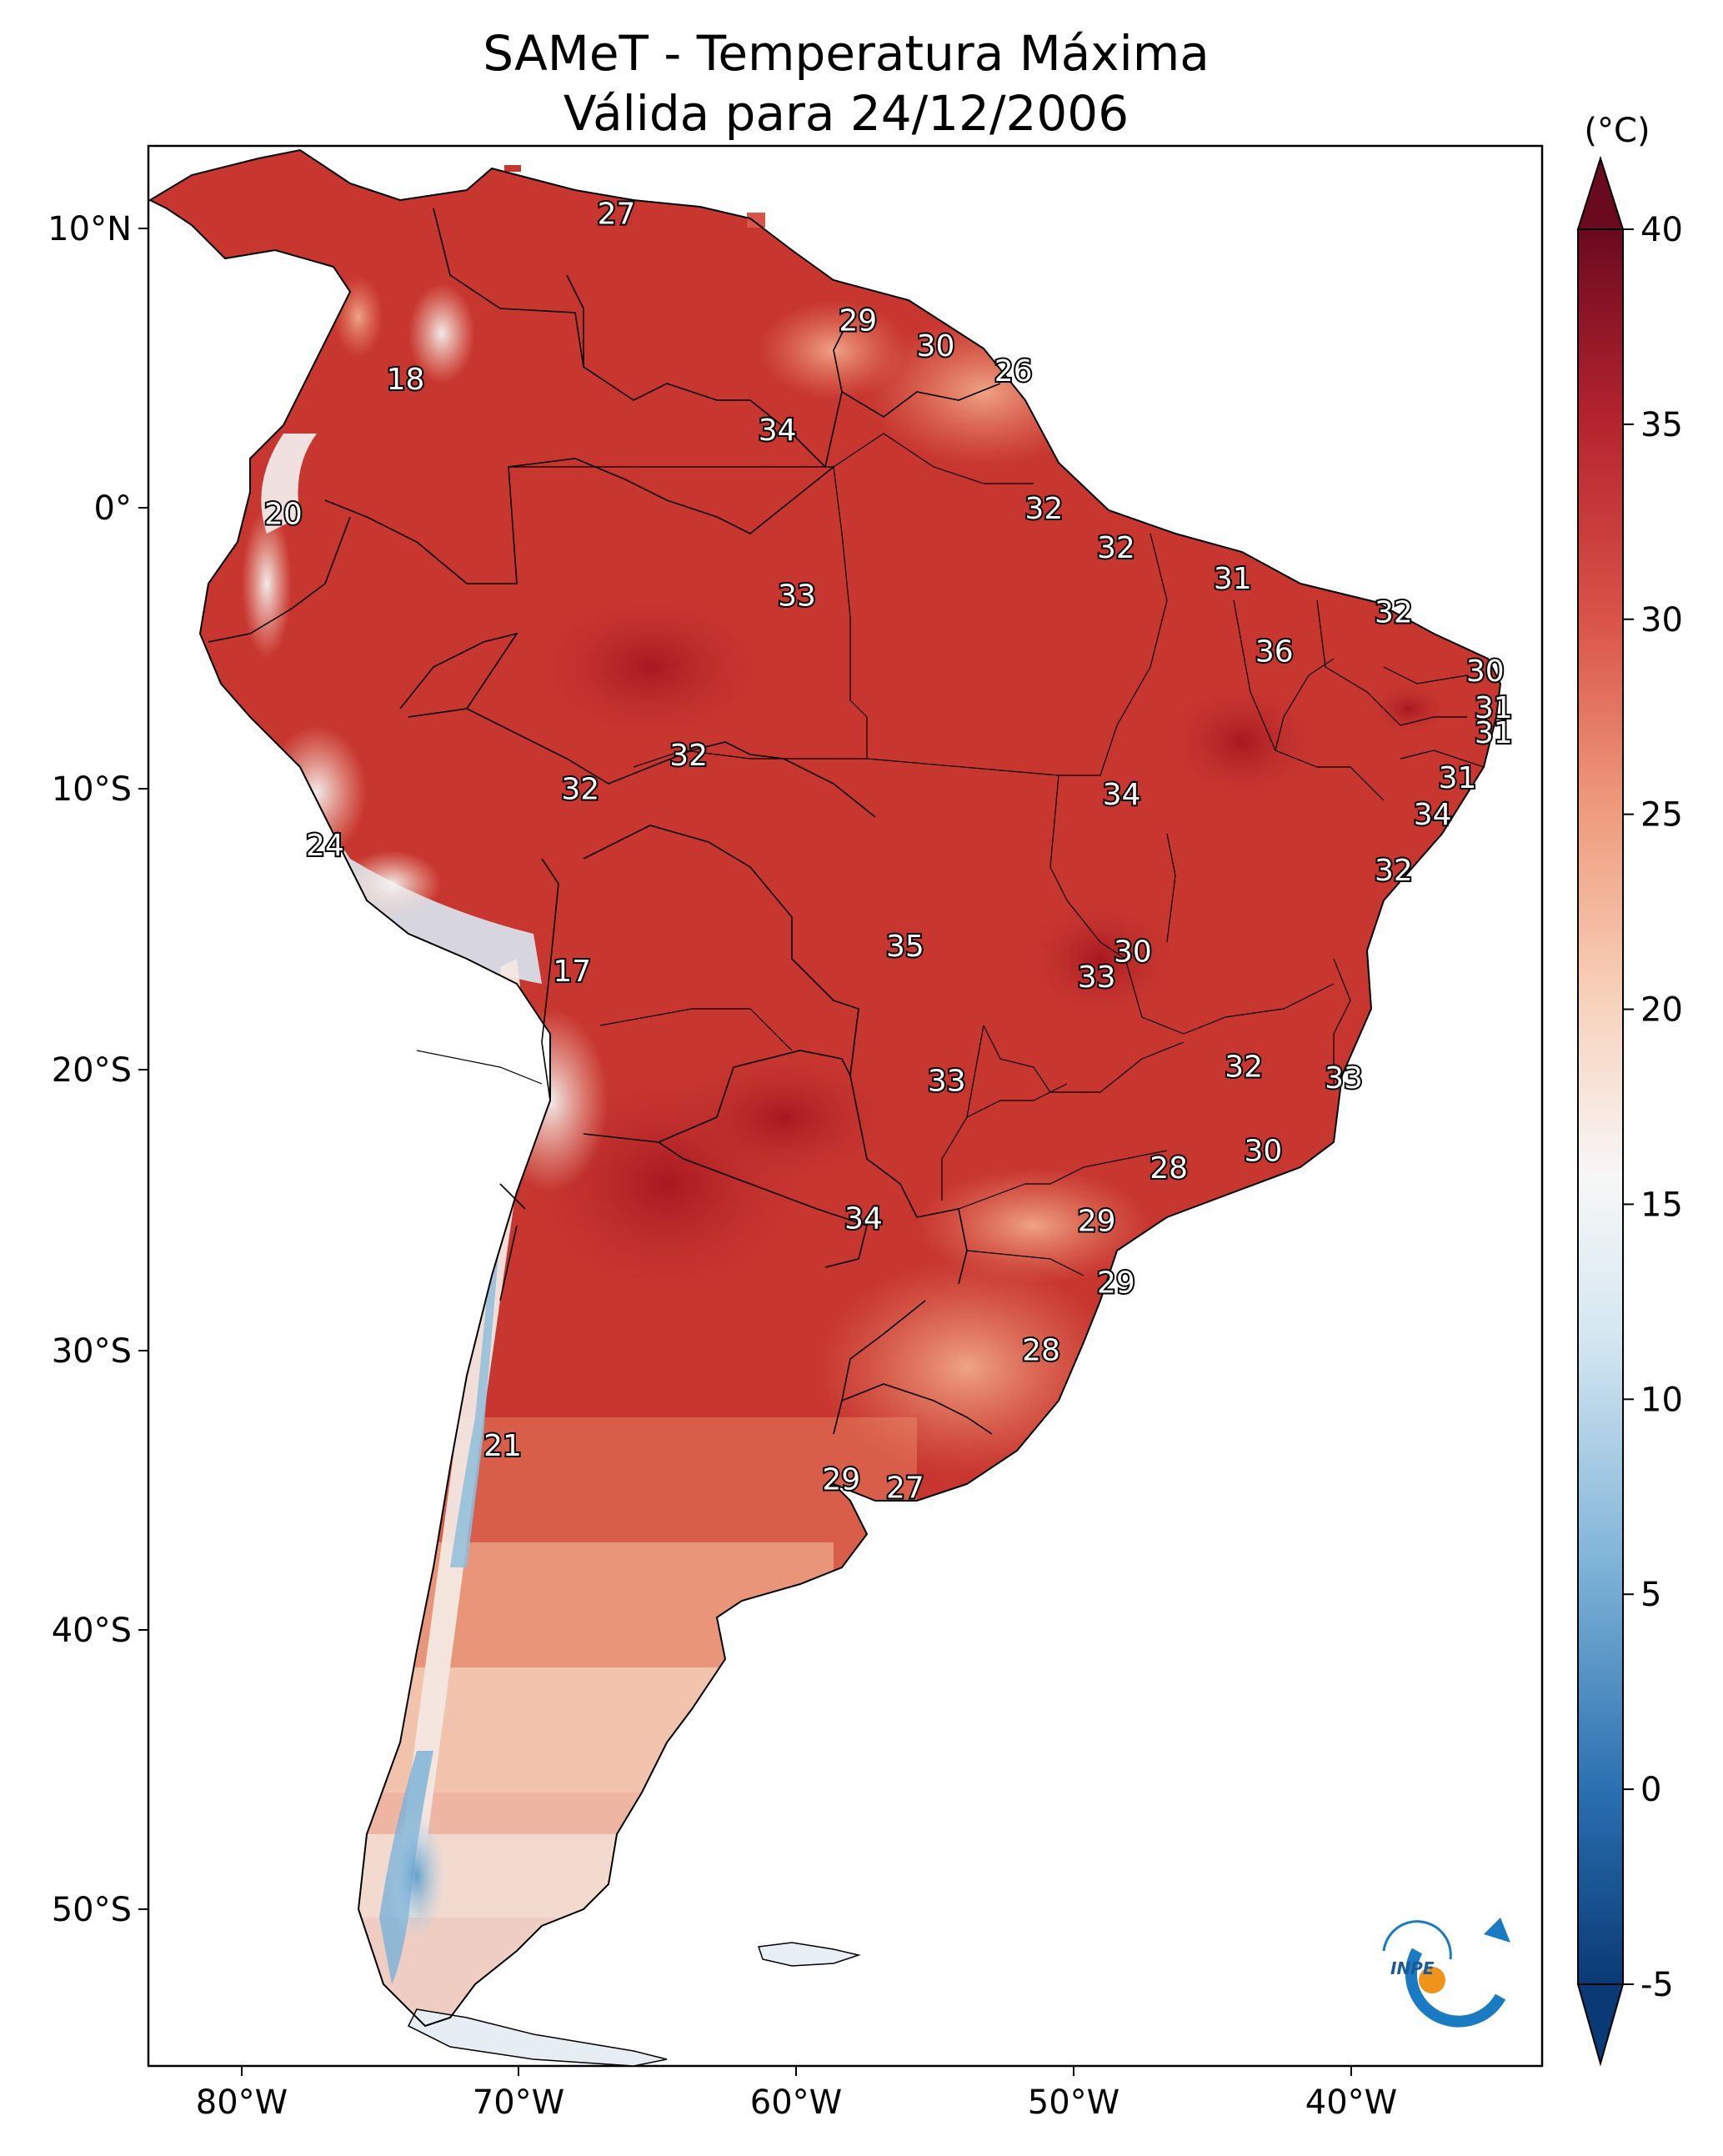 The height and width of the screenshot is (2156, 1723). Describe the element at coordinates (1412, 1968) in the screenshot. I see `inpe-logo-text: INPE` at that location.